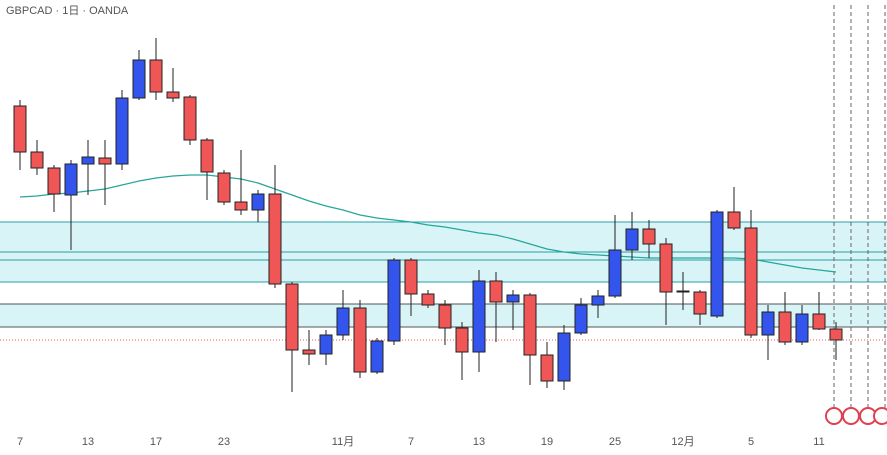  Describe the element at coordinates (343, 442) in the screenshot. I see `x-tick-label: 11月` at that location.